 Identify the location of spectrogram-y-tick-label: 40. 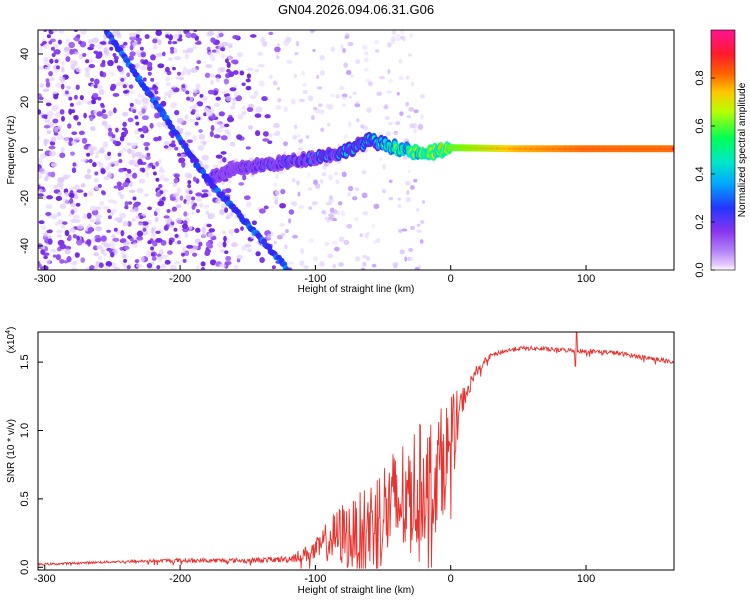
(25, 54).